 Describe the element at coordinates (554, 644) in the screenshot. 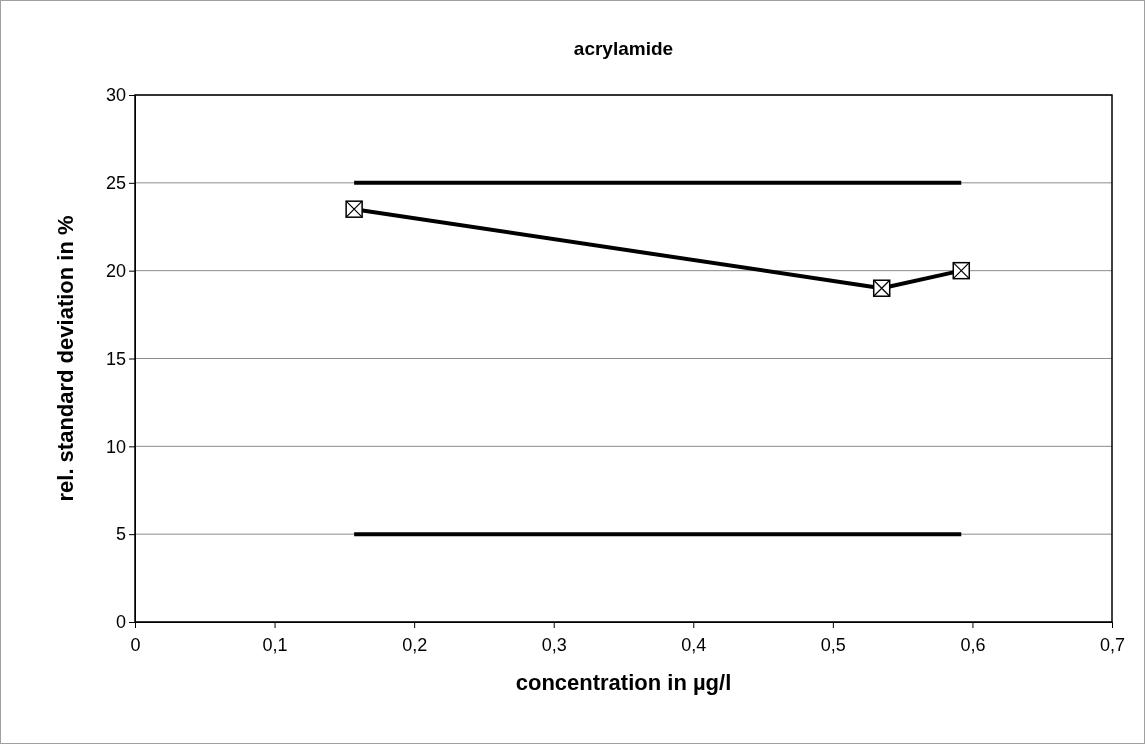

I see `x-tick-label: 0,3` at that location.